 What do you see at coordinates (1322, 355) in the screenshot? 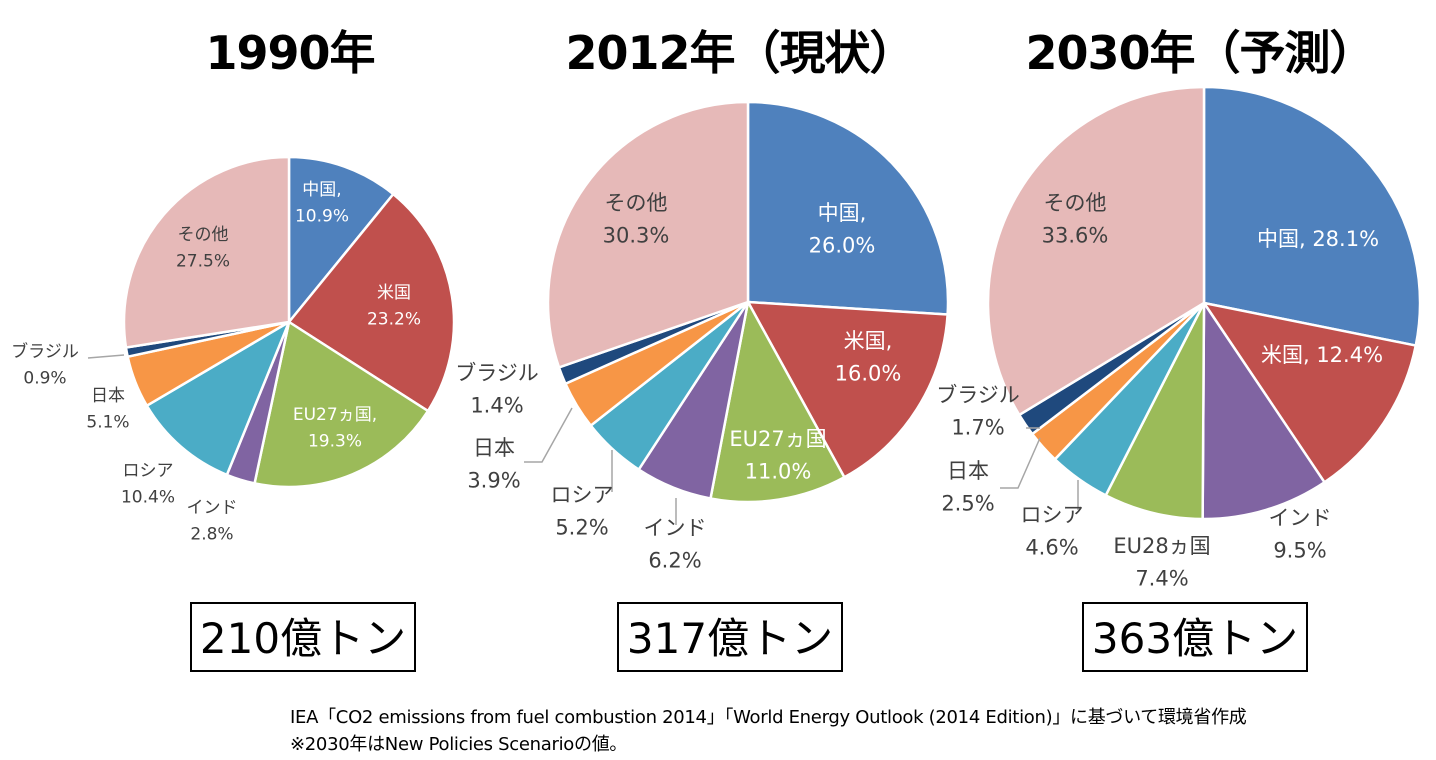
I see `data-label-2-1: 米国, 12.4%` at bounding box center [1322, 355].